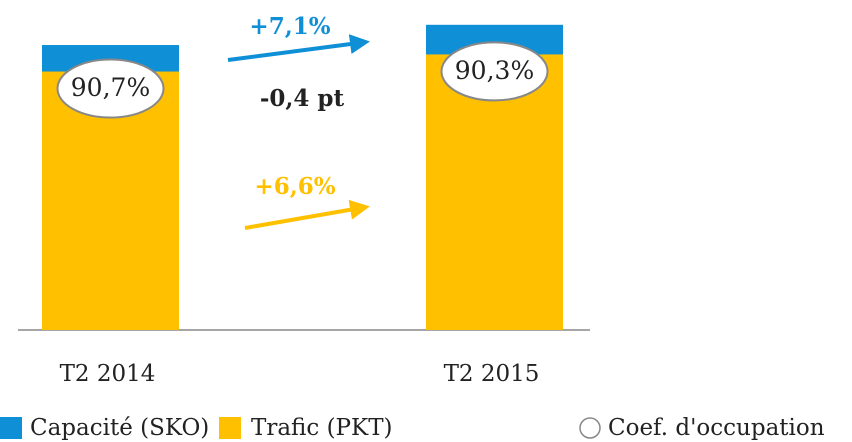 Image resolution: width=852 pixels, height=442 pixels. I want to click on load-factor-label: 90,3%, so click(494, 70).